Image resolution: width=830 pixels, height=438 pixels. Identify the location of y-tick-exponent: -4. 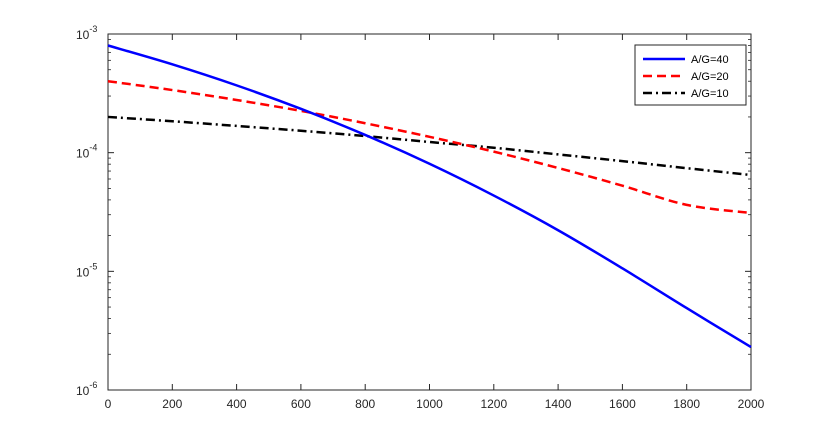
(93, 148).